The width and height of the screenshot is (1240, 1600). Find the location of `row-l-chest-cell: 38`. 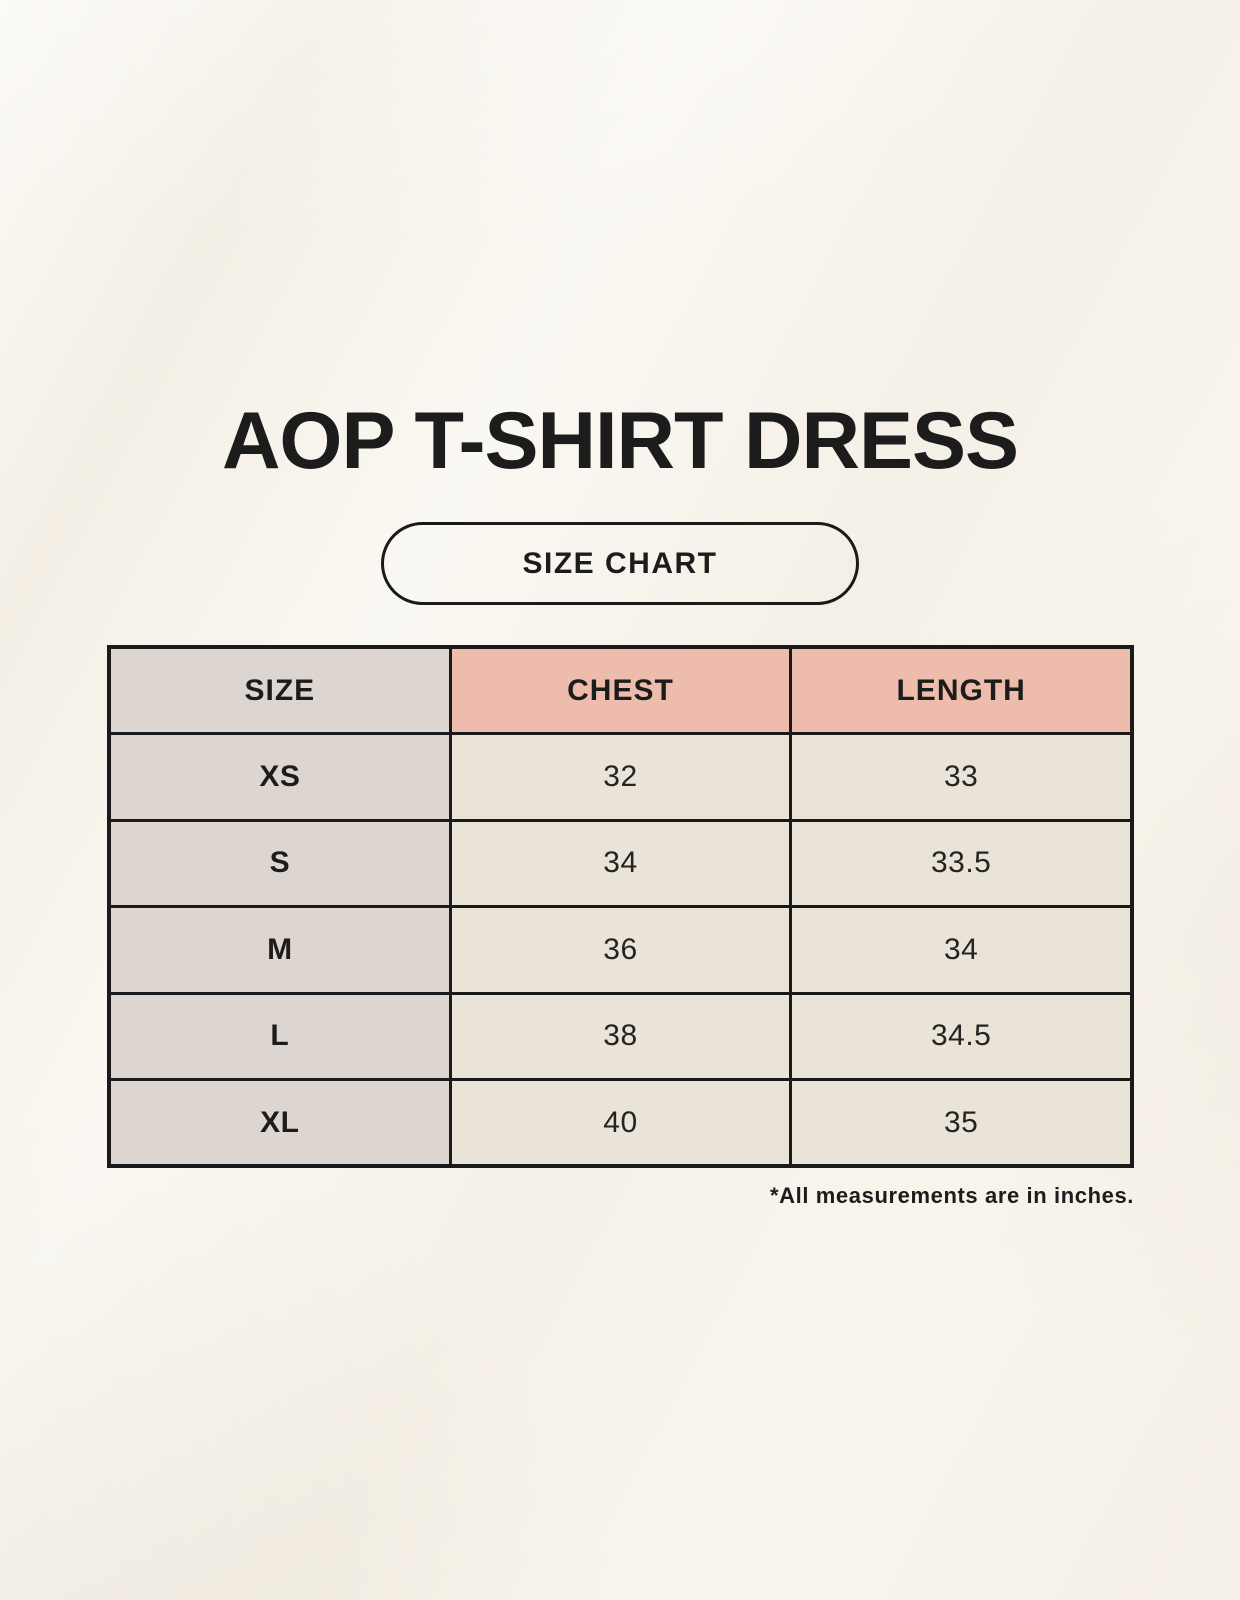

row-l-chest-cell: 38 is located at coordinates (620, 1036).